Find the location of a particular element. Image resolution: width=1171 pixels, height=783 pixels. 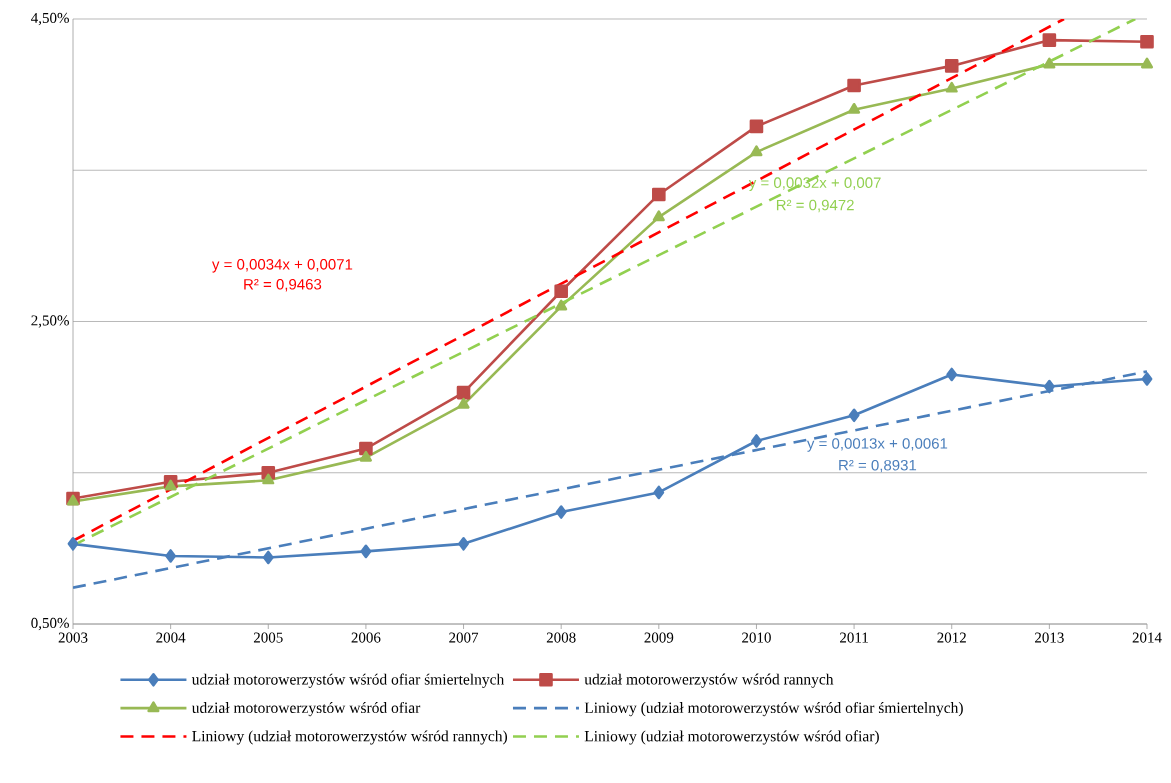

legend-label: Liniowy (udział motorowerzystów wśród ofiar) is located at coordinates (731, 737).